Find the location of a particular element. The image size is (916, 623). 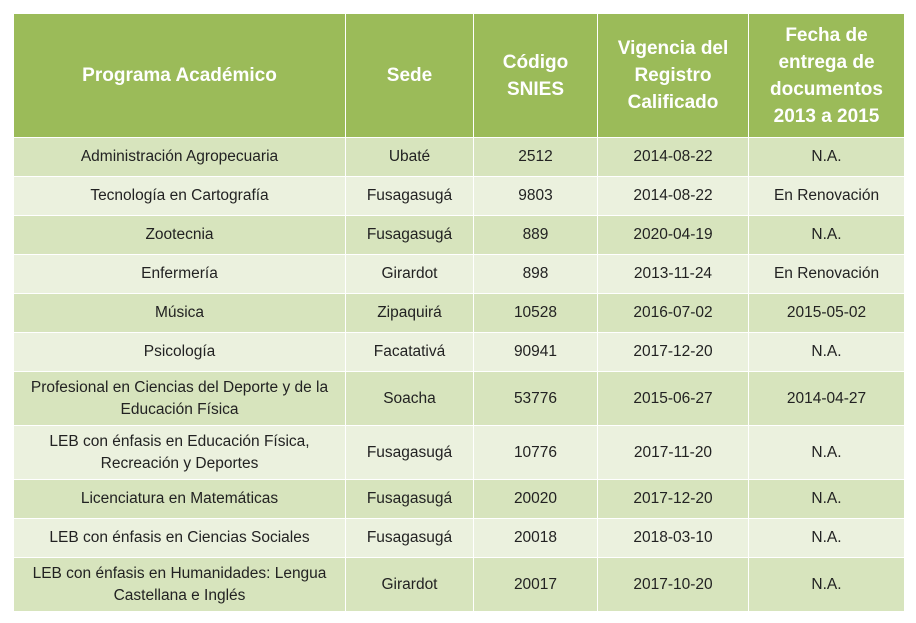

cell-fecha: 2014-04-27 is located at coordinates (826, 398).